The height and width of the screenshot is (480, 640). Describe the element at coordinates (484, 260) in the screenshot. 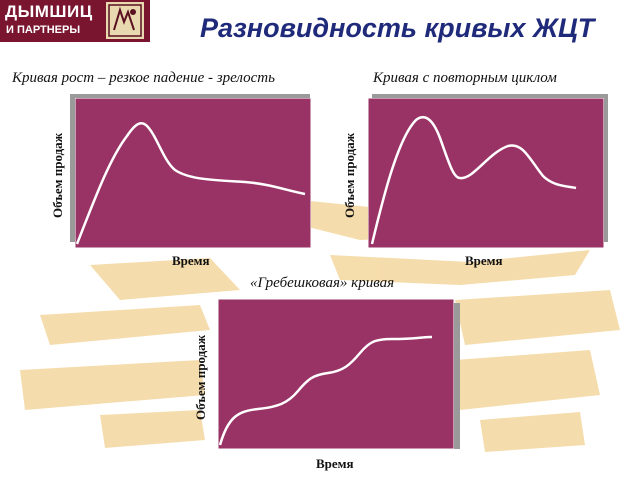

I see `diagram2-xlabel: Время` at that location.